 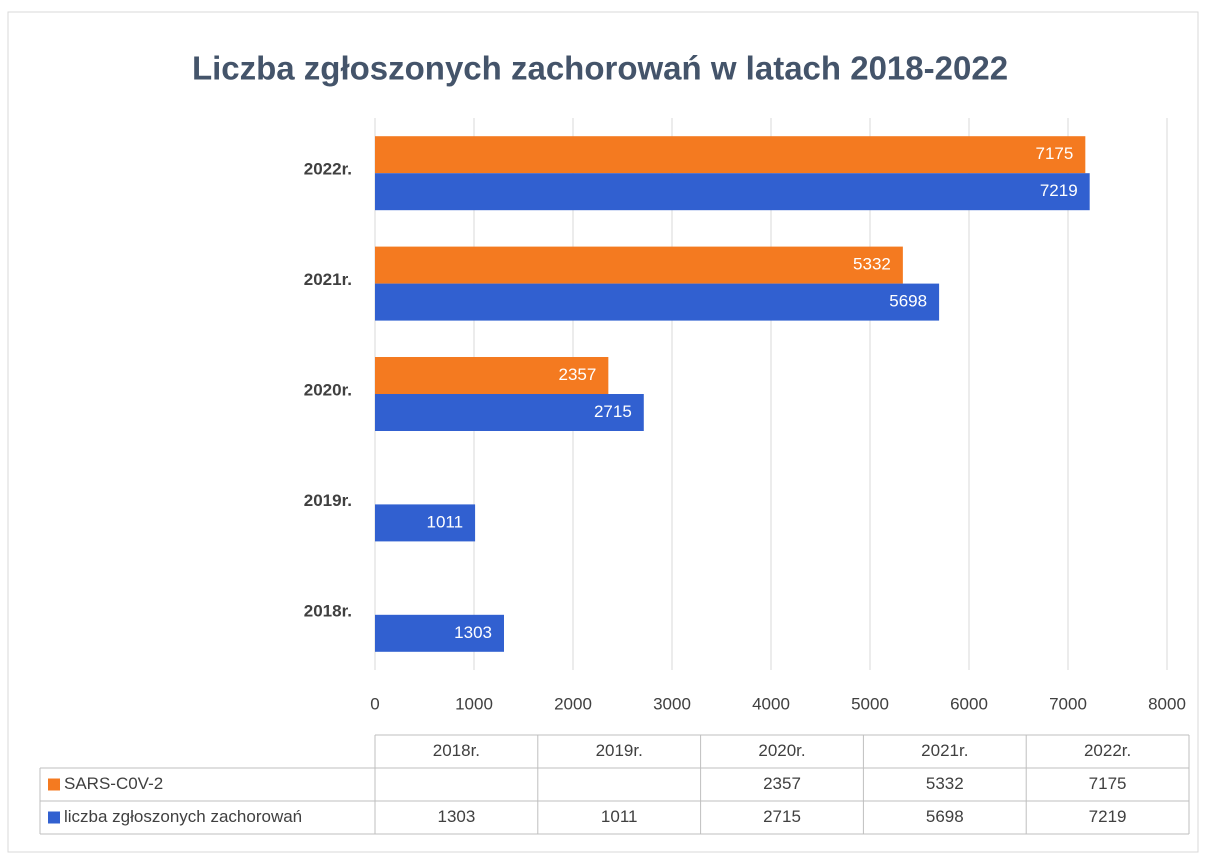 What do you see at coordinates (872, 264) in the screenshot?
I see `data-label: 5332` at bounding box center [872, 264].